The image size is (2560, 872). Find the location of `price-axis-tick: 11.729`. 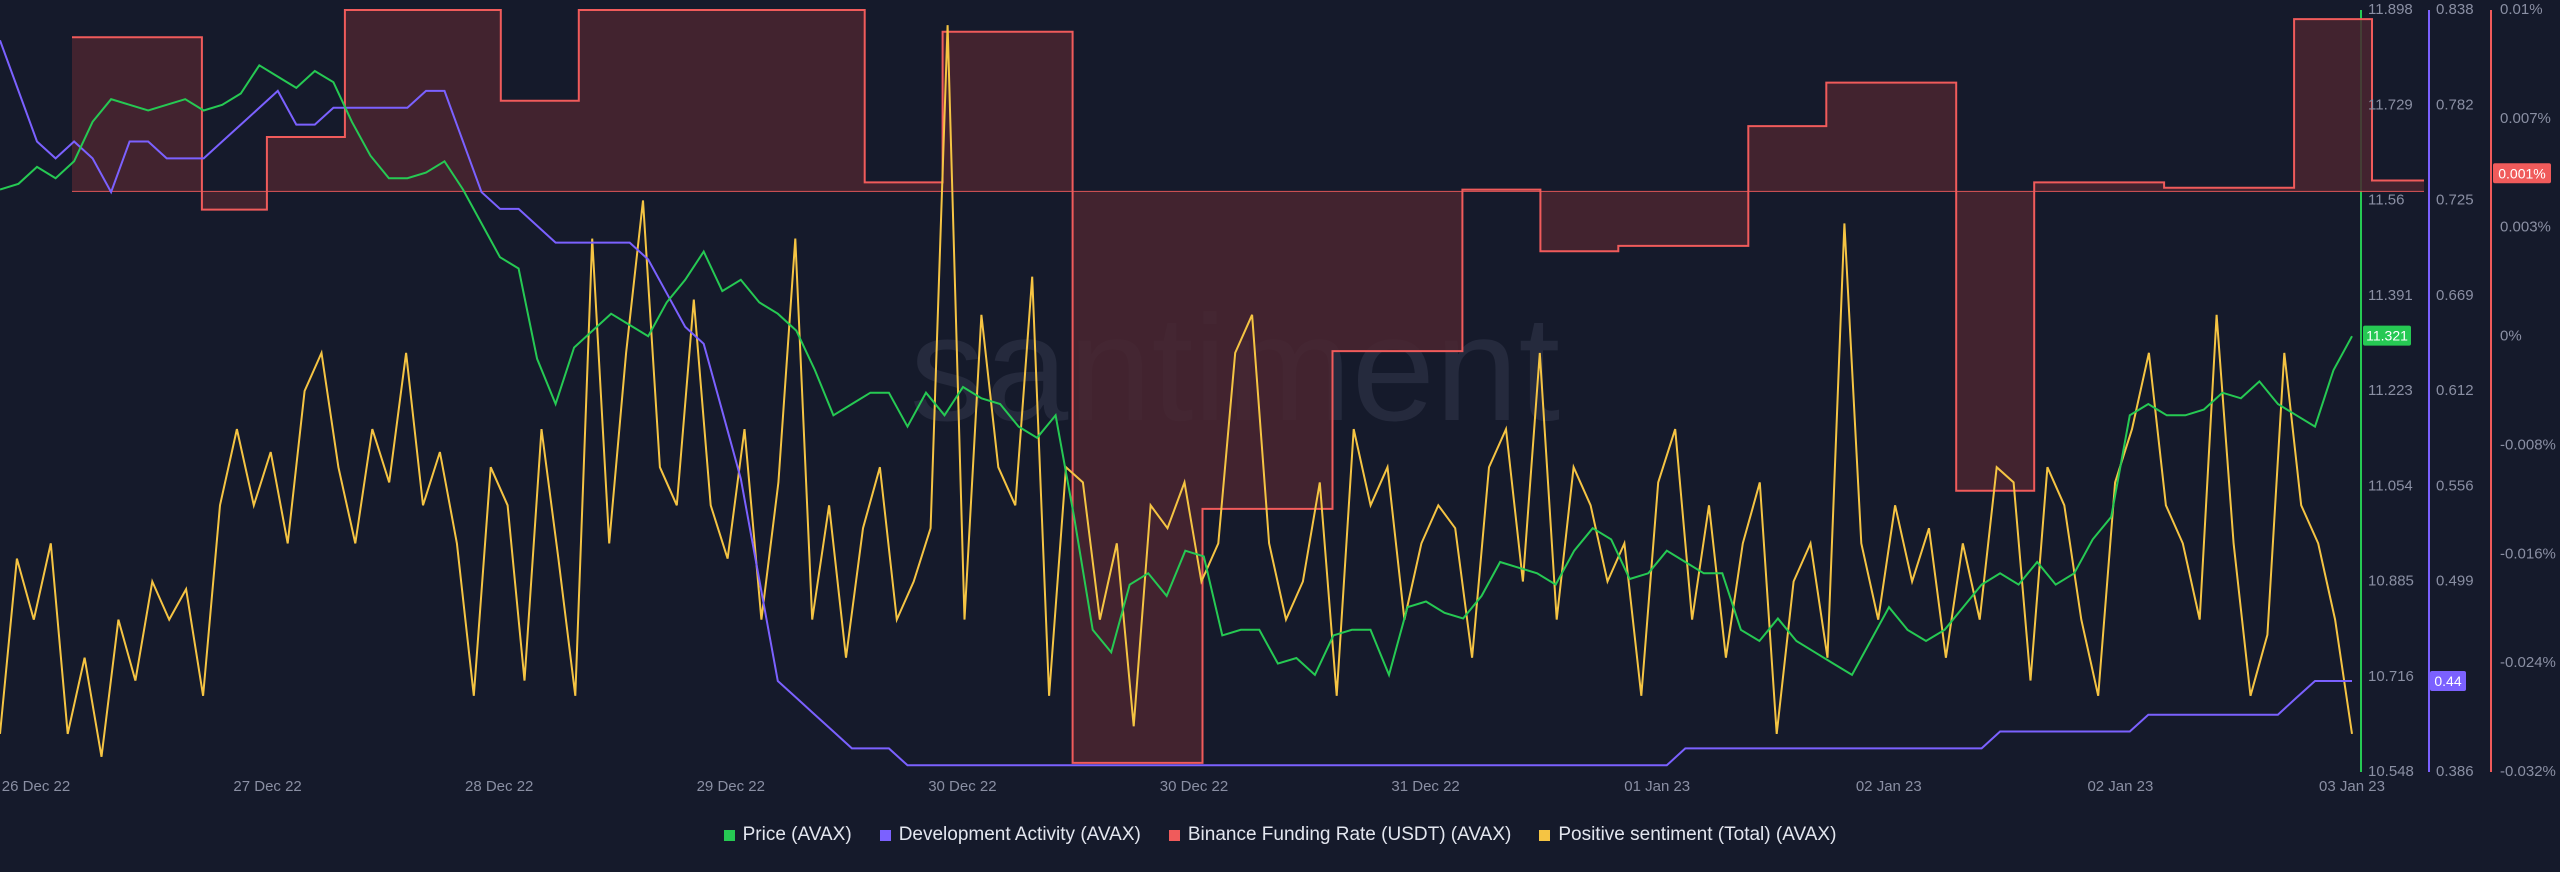

price-axis-tick: 11.729 is located at coordinates (2390, 104).